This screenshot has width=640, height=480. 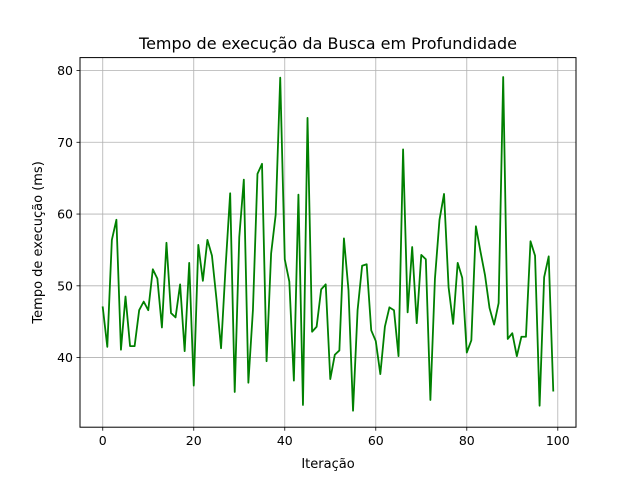 What do you see at coordinates (103, 440) in the screenshot?
I see `x-tick-label: 0` at bounding box center [103, 440].